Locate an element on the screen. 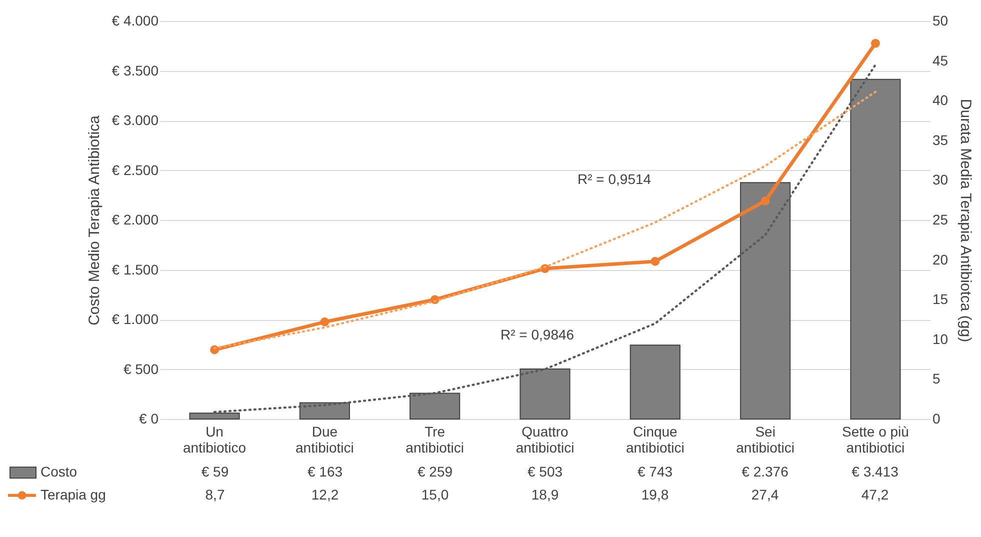 This screenshot has width=981, height=537. data-label: € 743 is located at coordinates (655, 472).